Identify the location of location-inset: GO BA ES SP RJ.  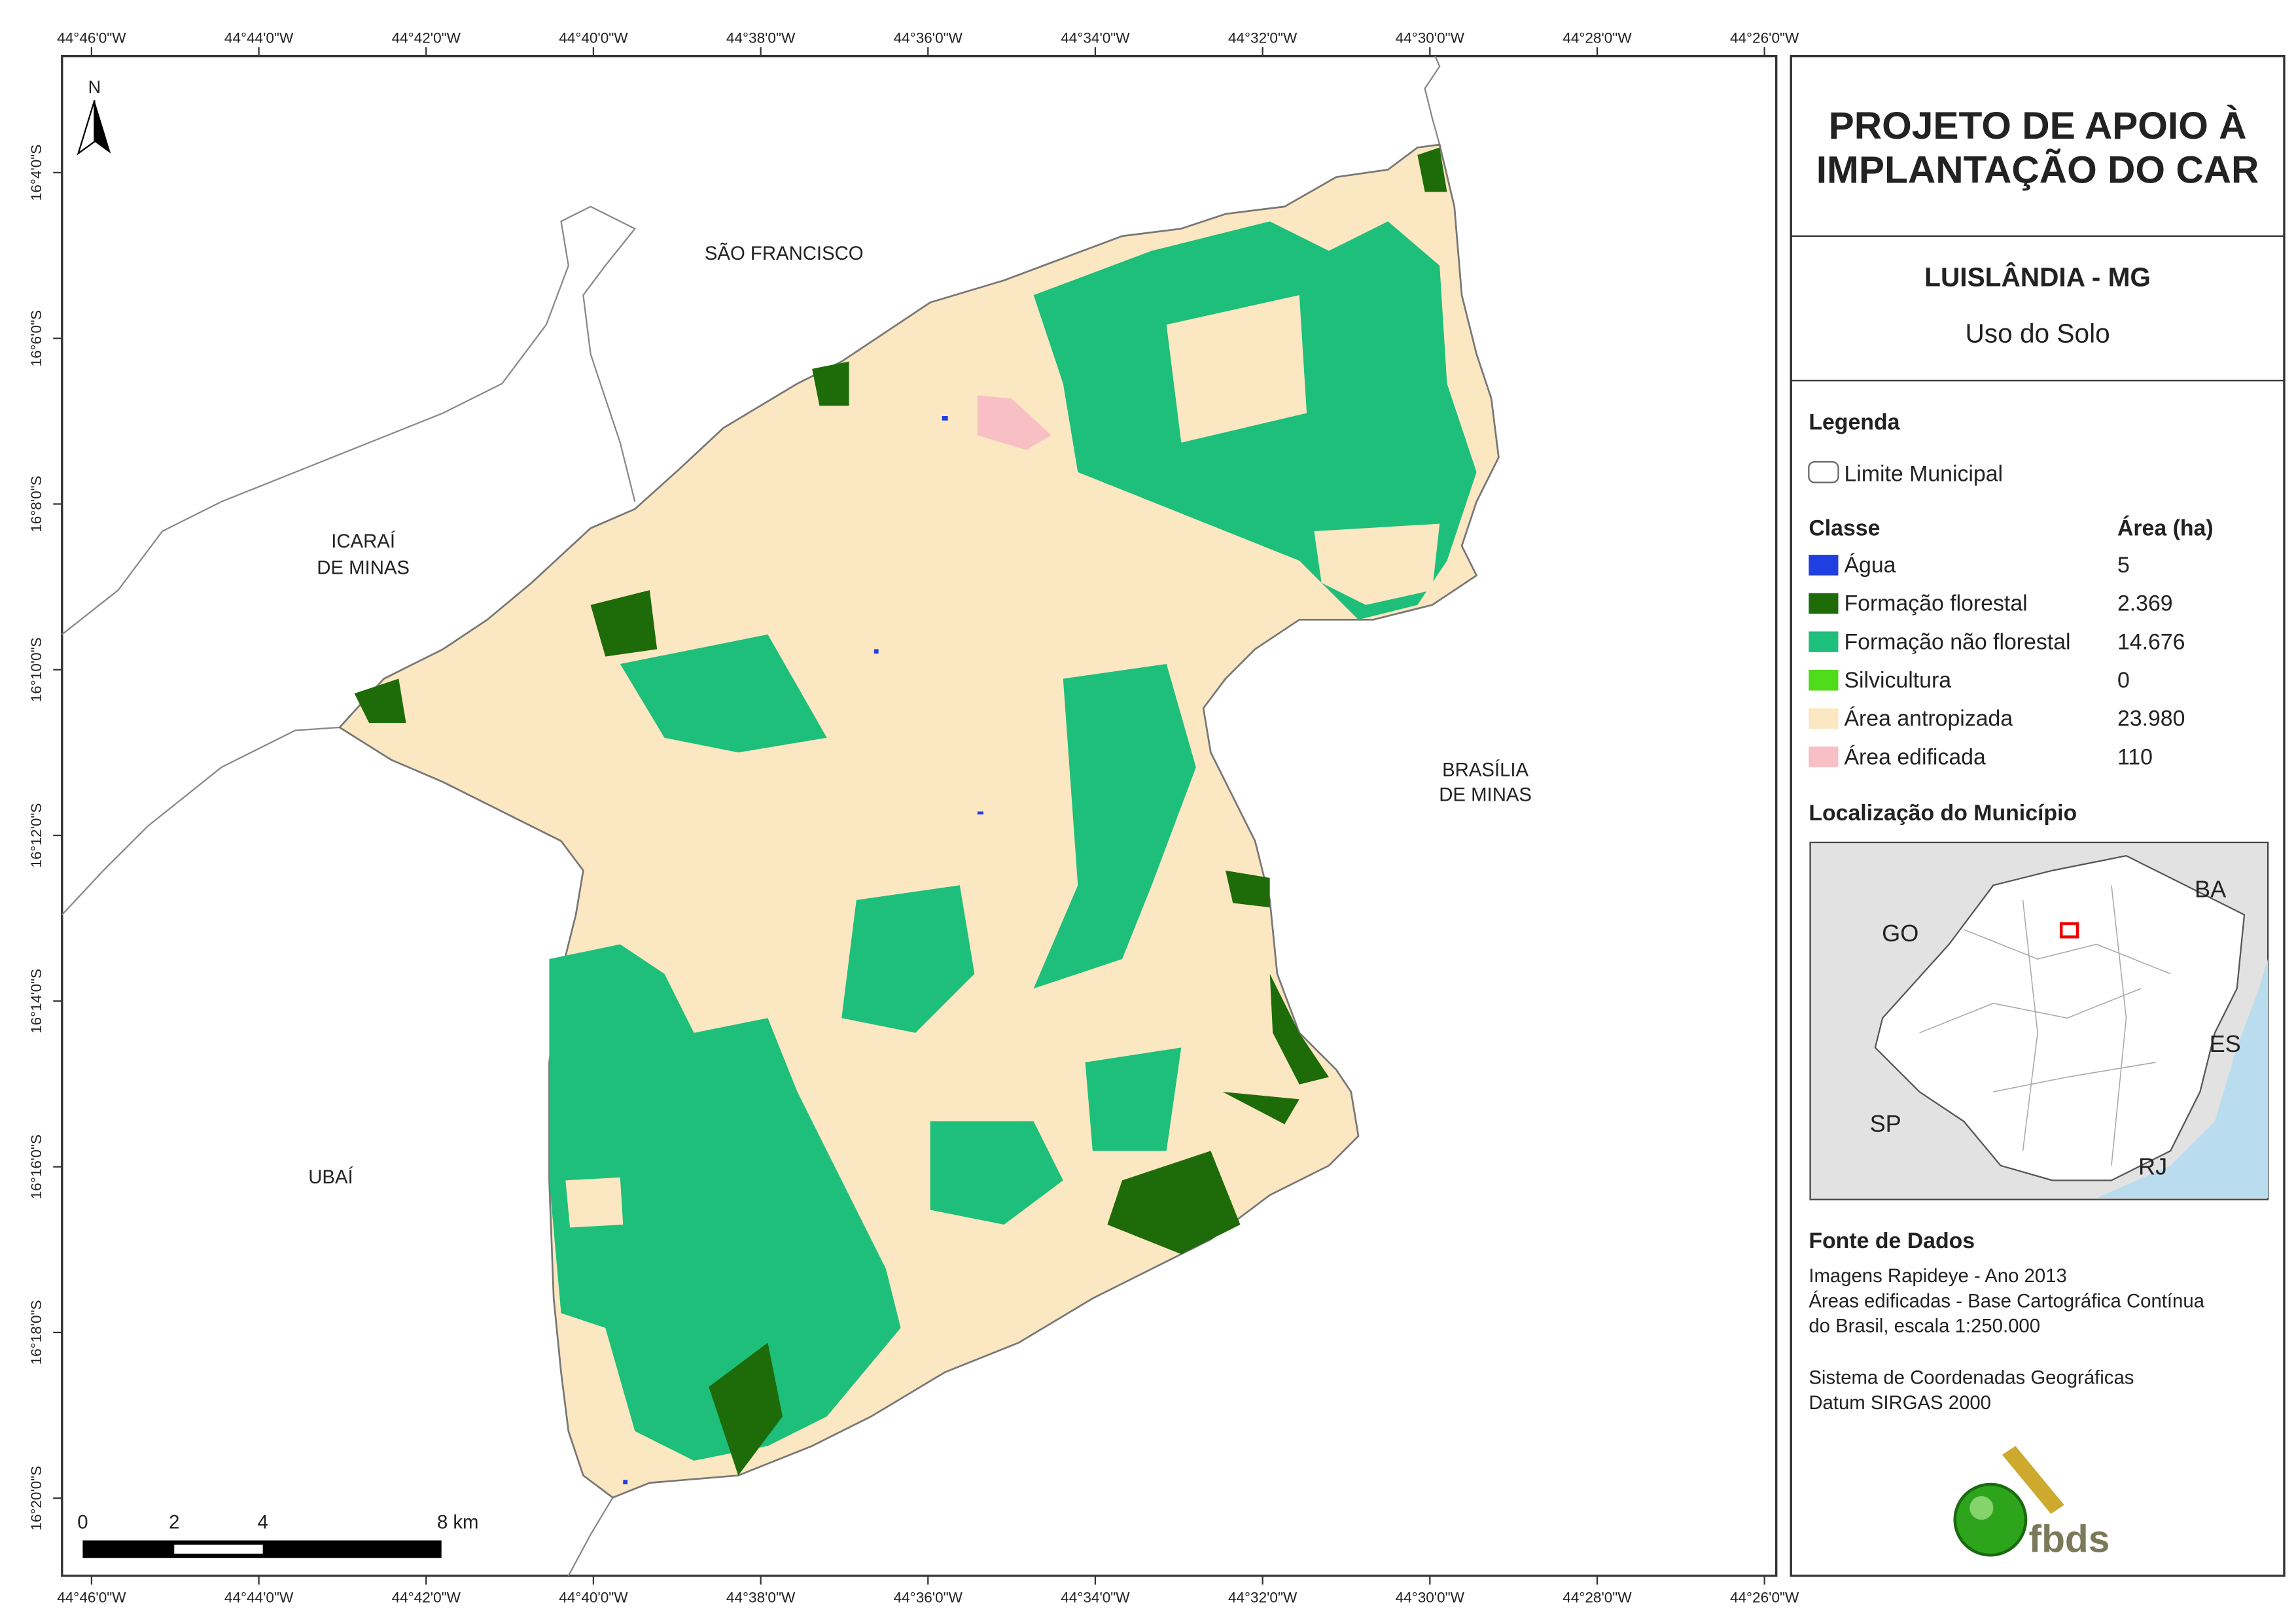
(2039, 1021).